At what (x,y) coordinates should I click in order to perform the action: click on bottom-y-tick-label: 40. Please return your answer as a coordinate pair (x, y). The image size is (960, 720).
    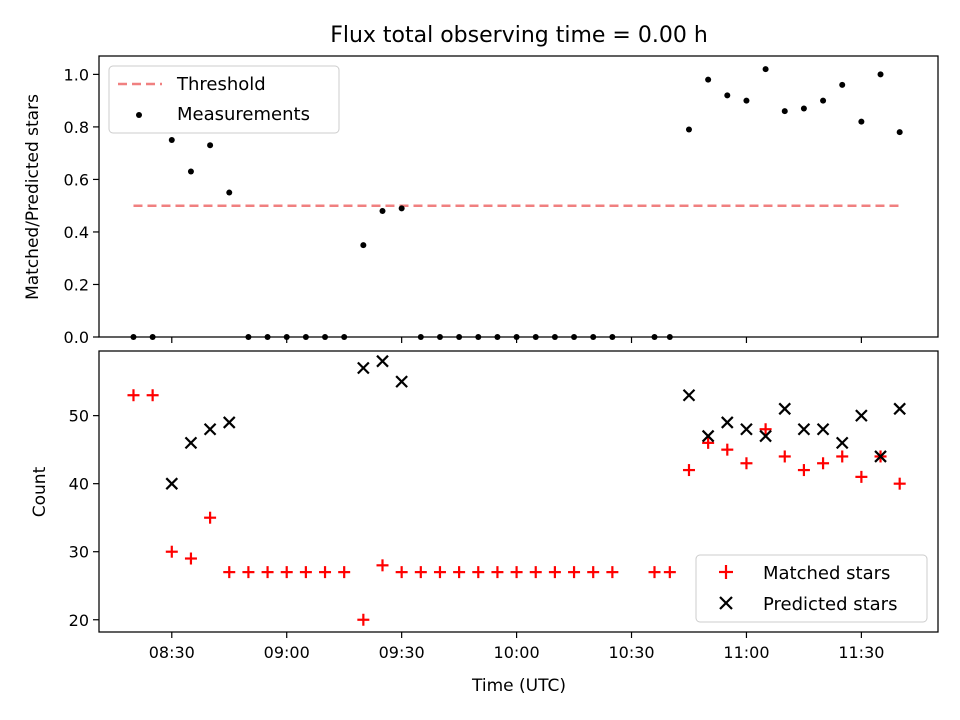
    Looking at the image, I should click on (79, 484).